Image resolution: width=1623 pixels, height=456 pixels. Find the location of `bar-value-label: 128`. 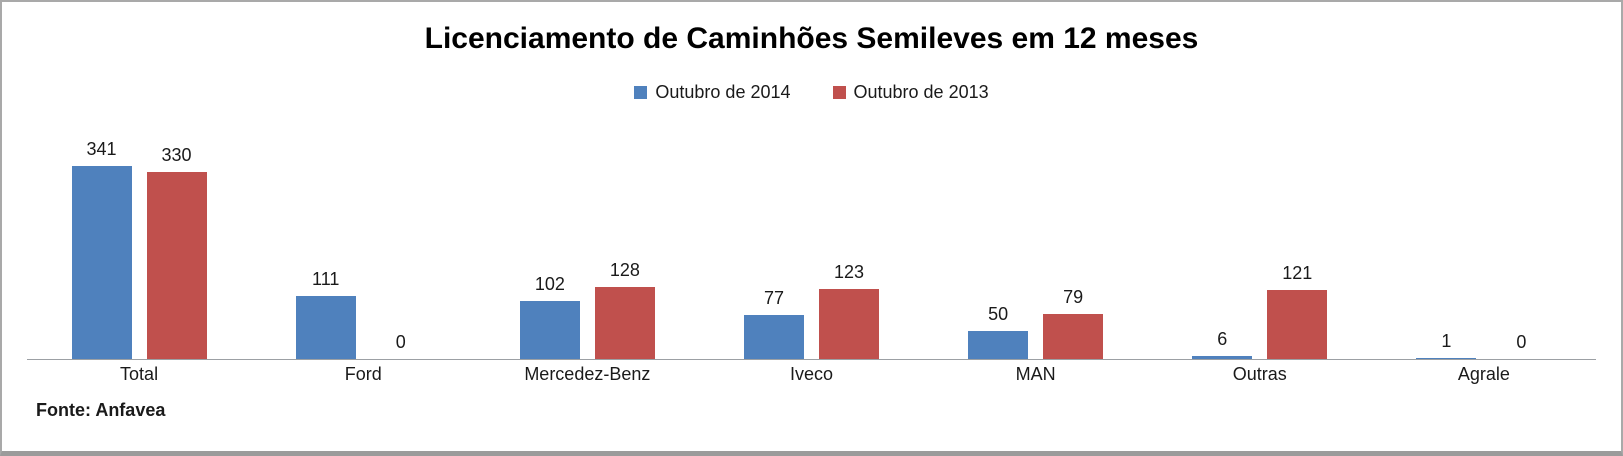

bar-value-label: 128 is located at coordinates (624, 269).